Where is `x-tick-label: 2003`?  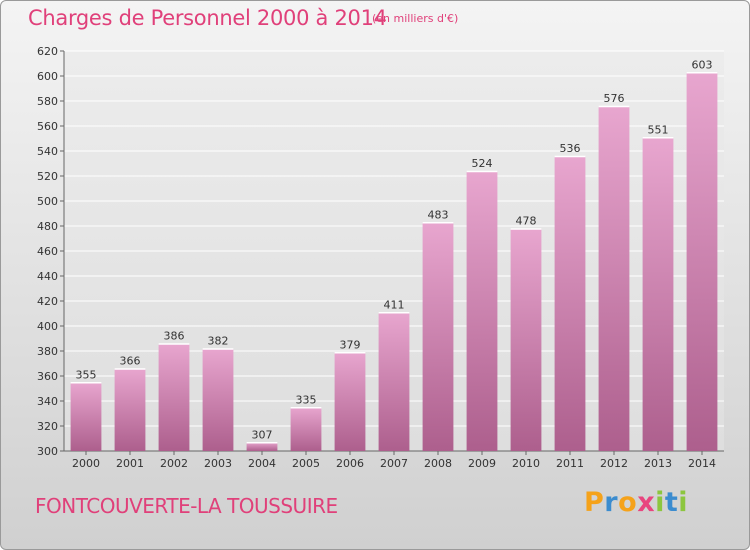 x-tick-label: 2003 is located at coordinates (218, 463).